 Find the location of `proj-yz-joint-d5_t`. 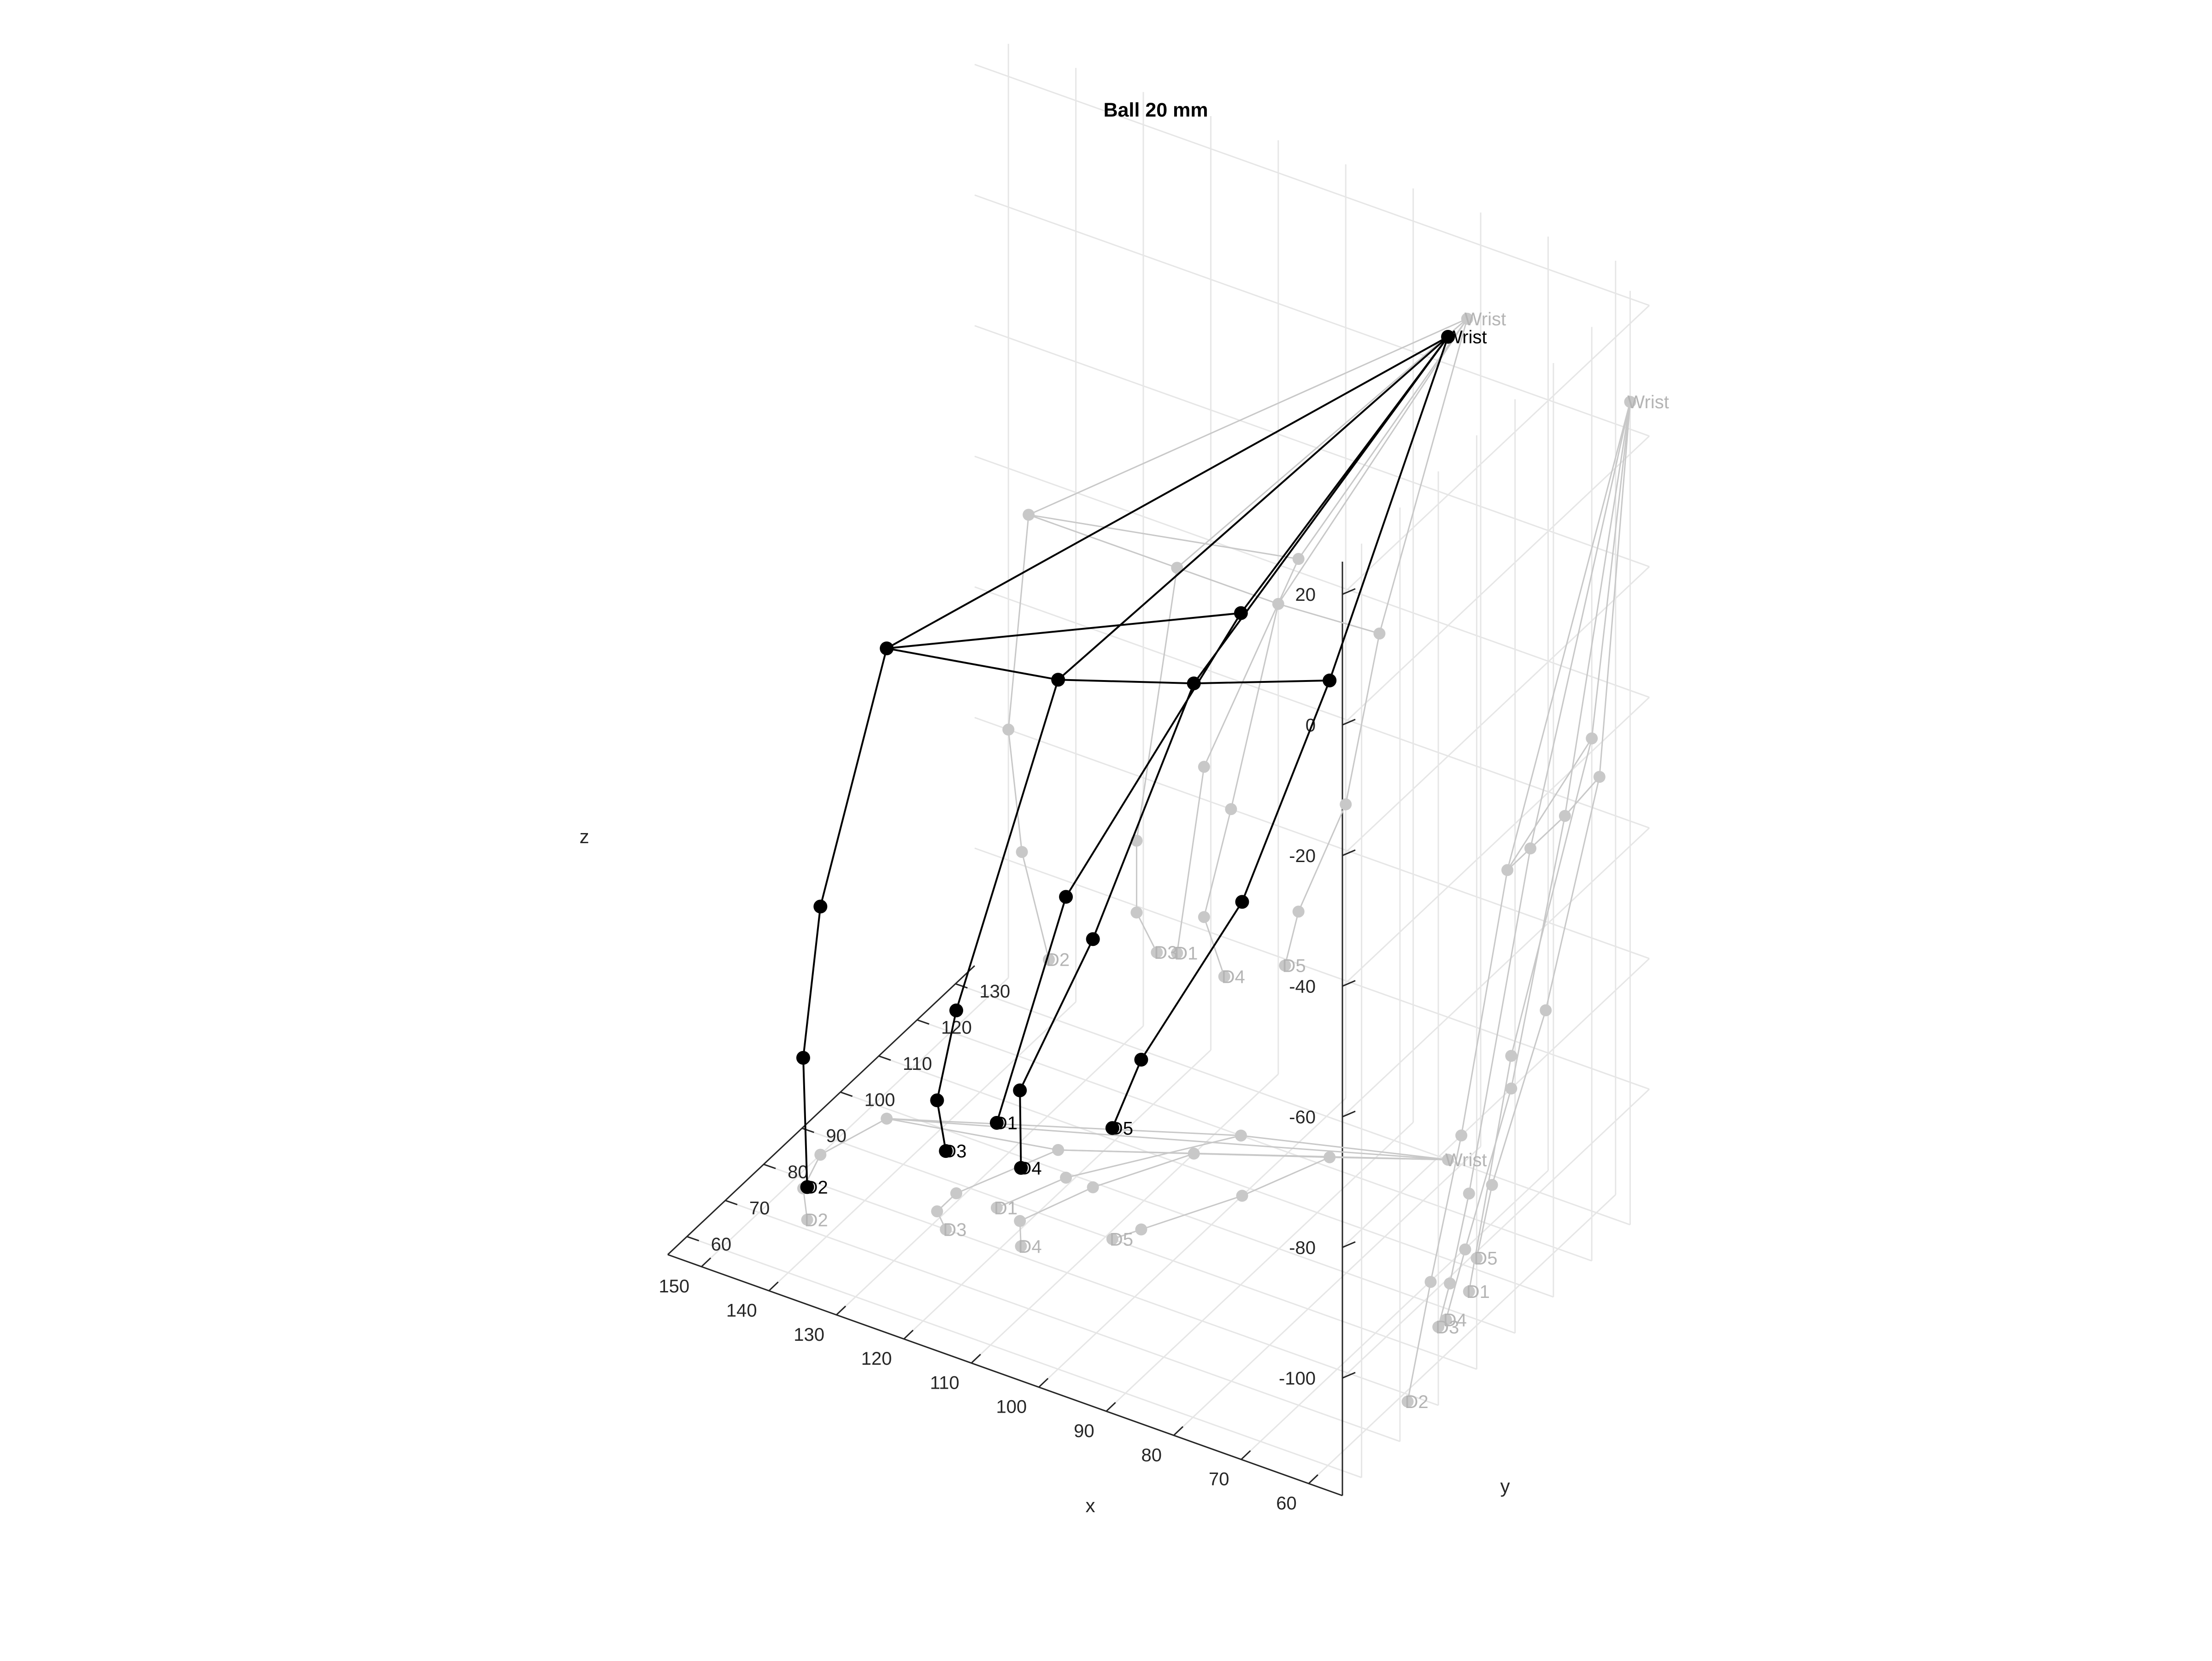

proj-yz-joint-d5_t is located at coordinates (1477, 1258).